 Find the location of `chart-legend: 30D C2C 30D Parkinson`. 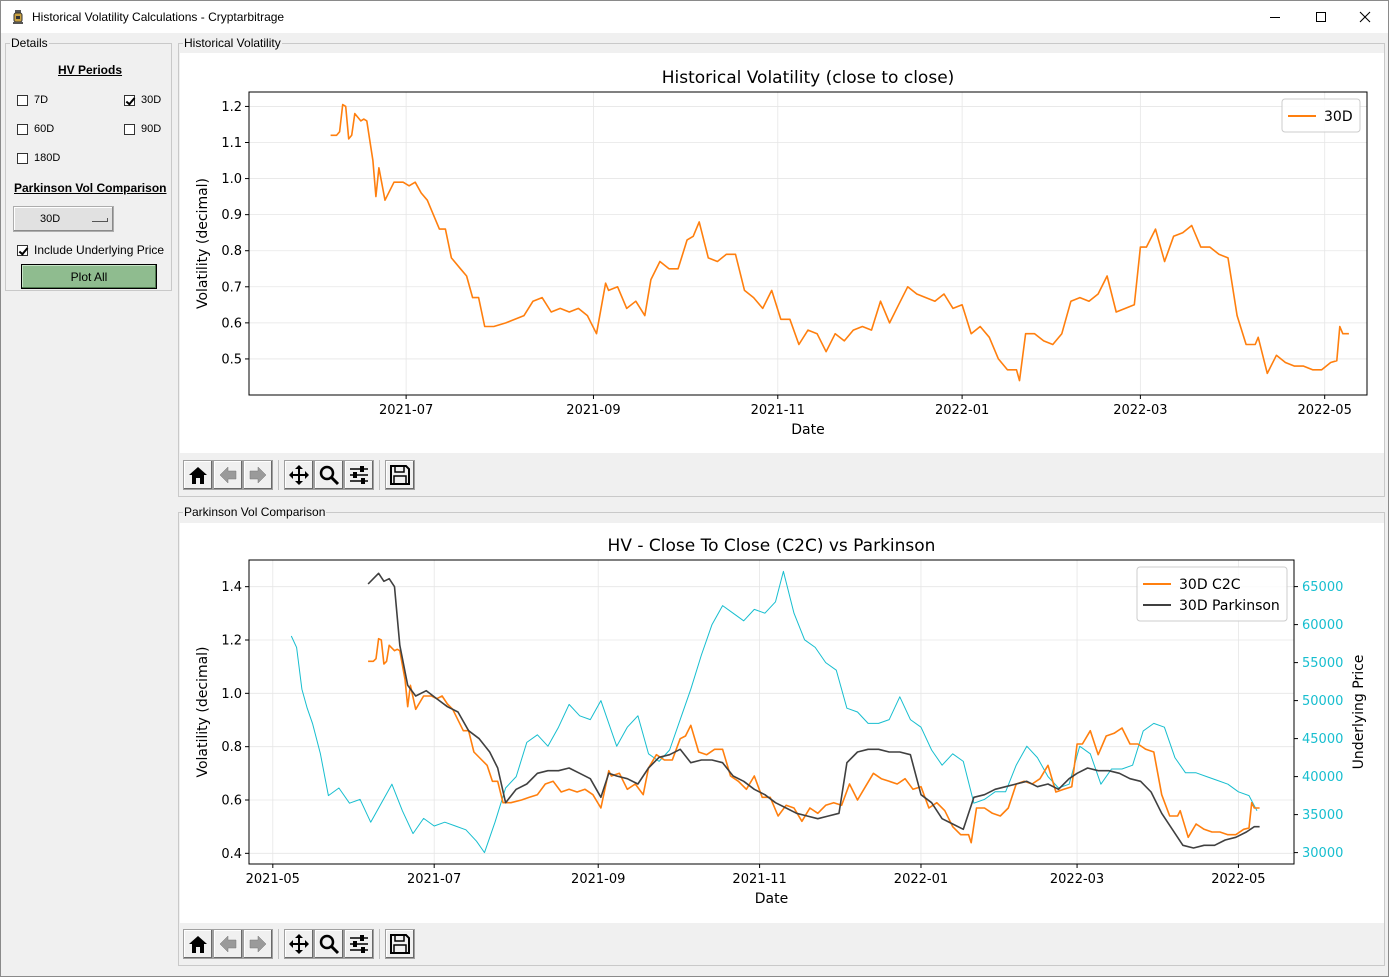

chart-legend: 30D C2C 30D Parkinson is located at coordinates (1212, 594).